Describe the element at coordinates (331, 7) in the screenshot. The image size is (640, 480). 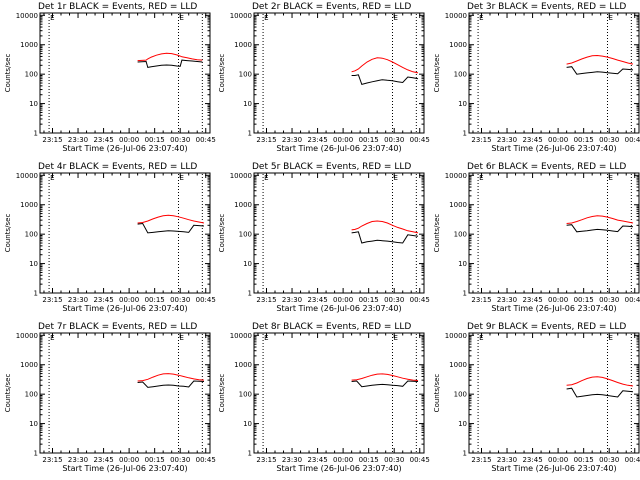
I see `chart-title: Det 2r BLACK = Events, RED = LLD` at that location.